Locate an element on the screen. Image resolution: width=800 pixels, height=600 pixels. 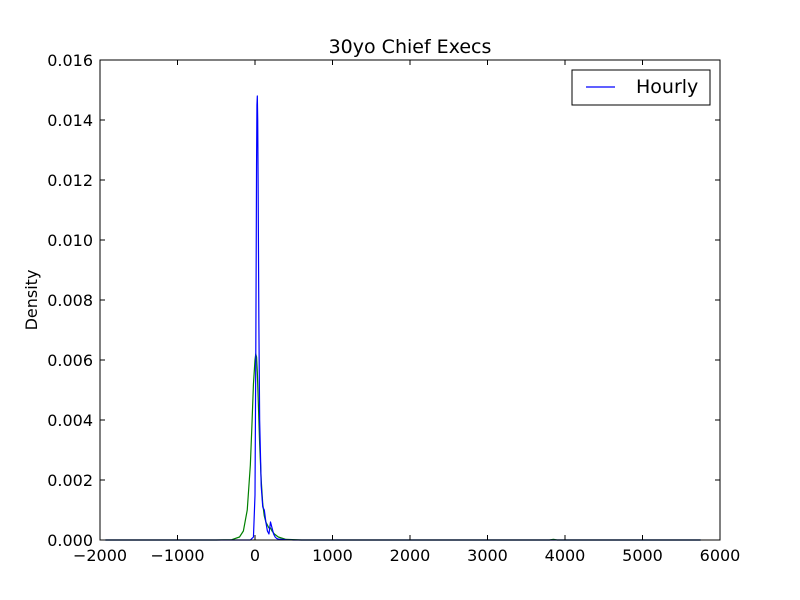
legend-label-hourly: Hourly is located at coordinates (667, 87).